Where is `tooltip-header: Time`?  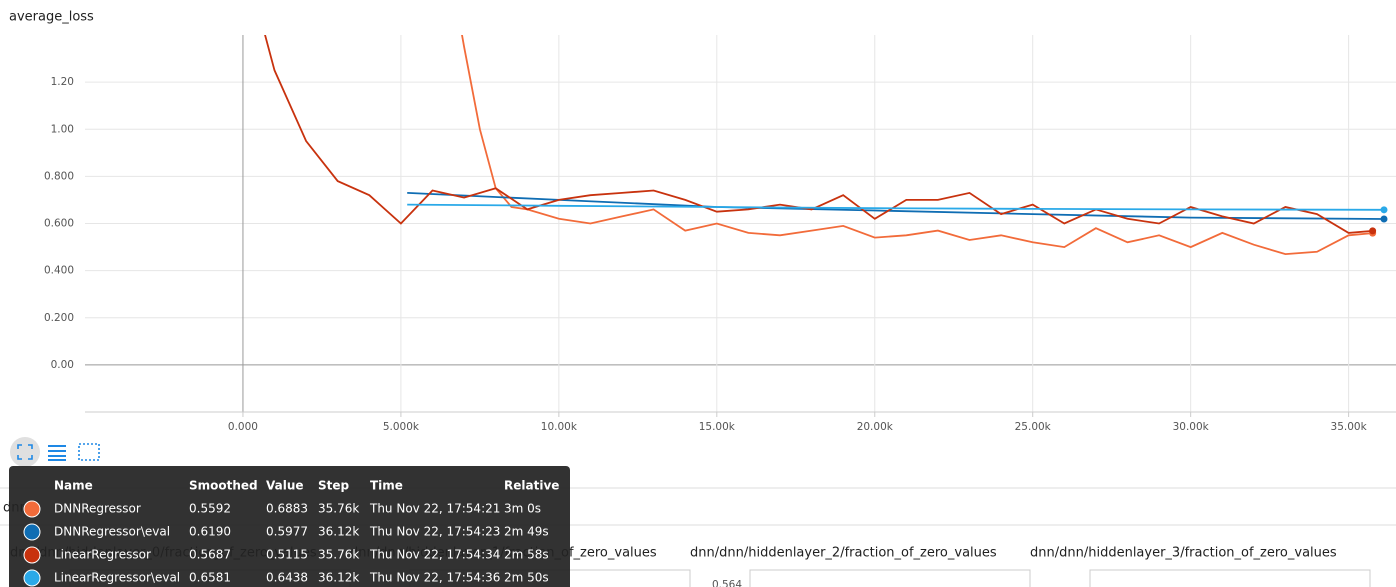 tooltip-header: Time is located at coordinates (386, 486).